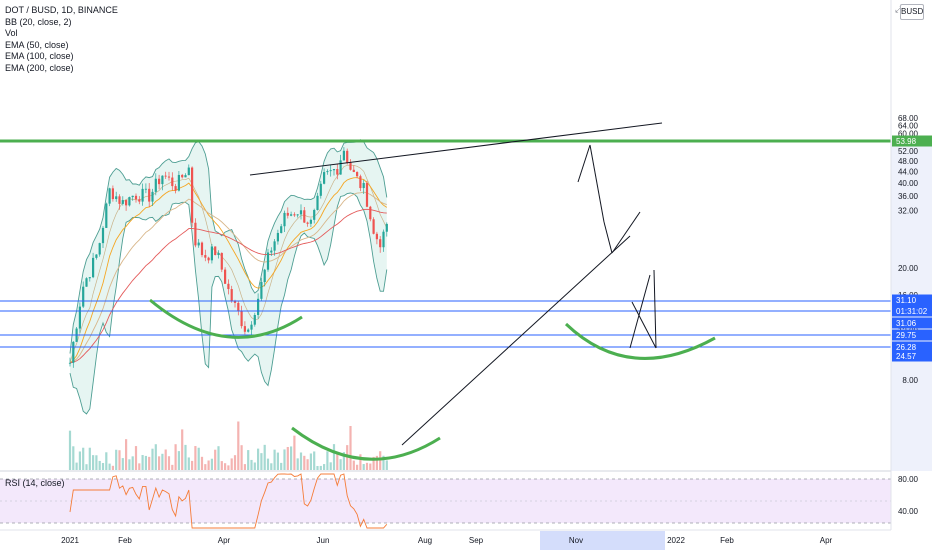 The height and width of the screenshot is (550, 932). Describe the element at coordinates (35, 483) in the screenshot. I see `rsi-legend: RSI (14, close)` at that location.